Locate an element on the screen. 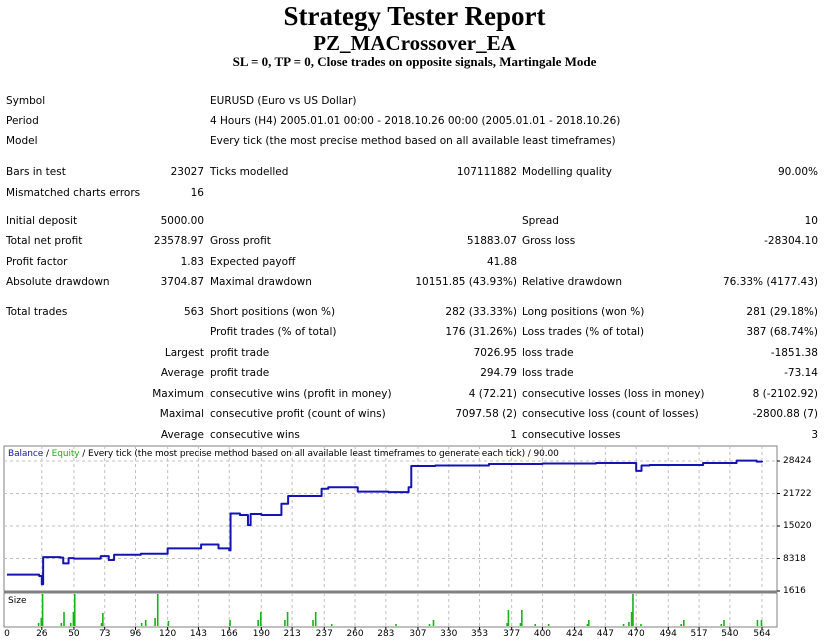 This screenshot has width=829, height=643. x-axis-label: 470 is located at coordinates (636, 634).